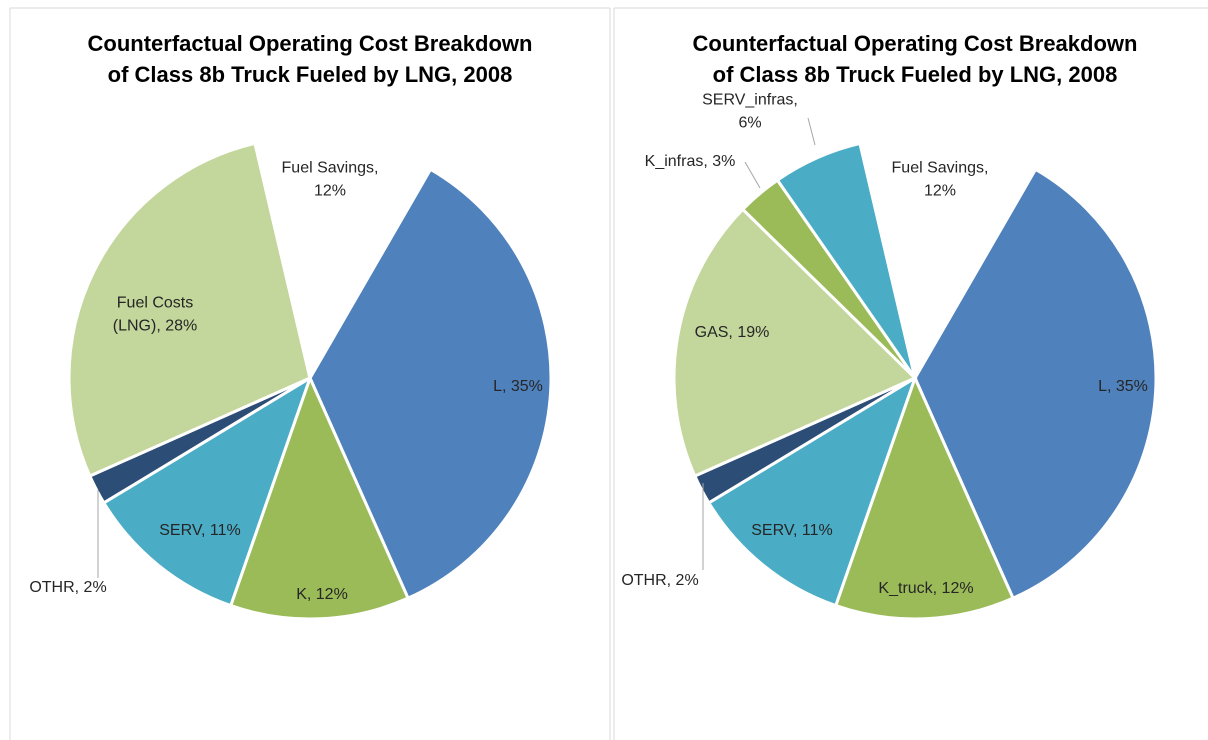  I want to click on data-label: GAS, 19%, so click(732, 332).